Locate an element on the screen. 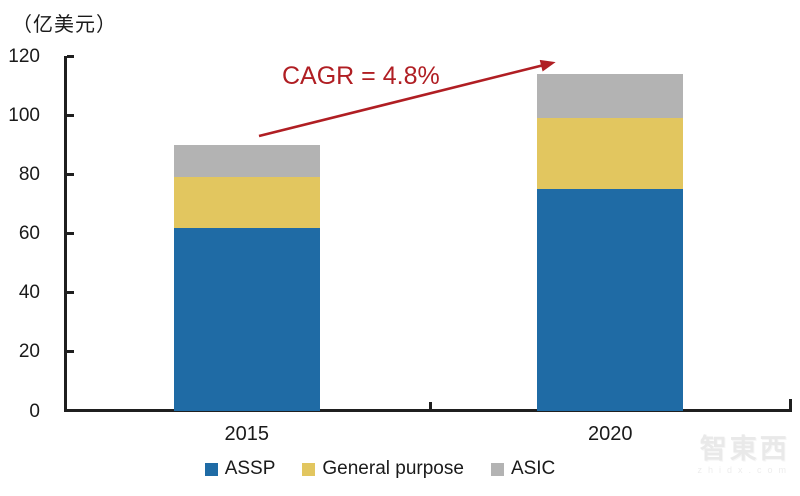  legend-label: ASIC is located at coordinates (533, 468).